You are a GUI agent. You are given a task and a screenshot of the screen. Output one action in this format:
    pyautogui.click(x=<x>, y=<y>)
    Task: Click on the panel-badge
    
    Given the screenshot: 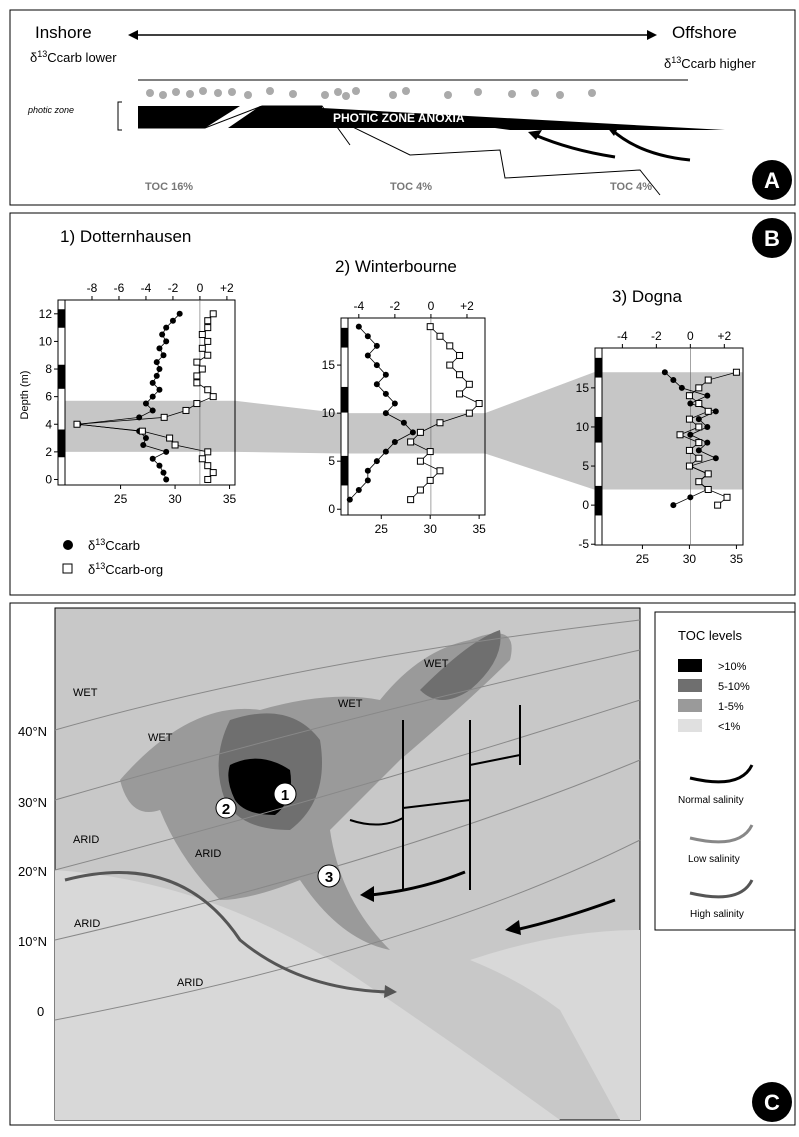 What is the action you would take?
    pyautogui.click(x=772, y=180)
    